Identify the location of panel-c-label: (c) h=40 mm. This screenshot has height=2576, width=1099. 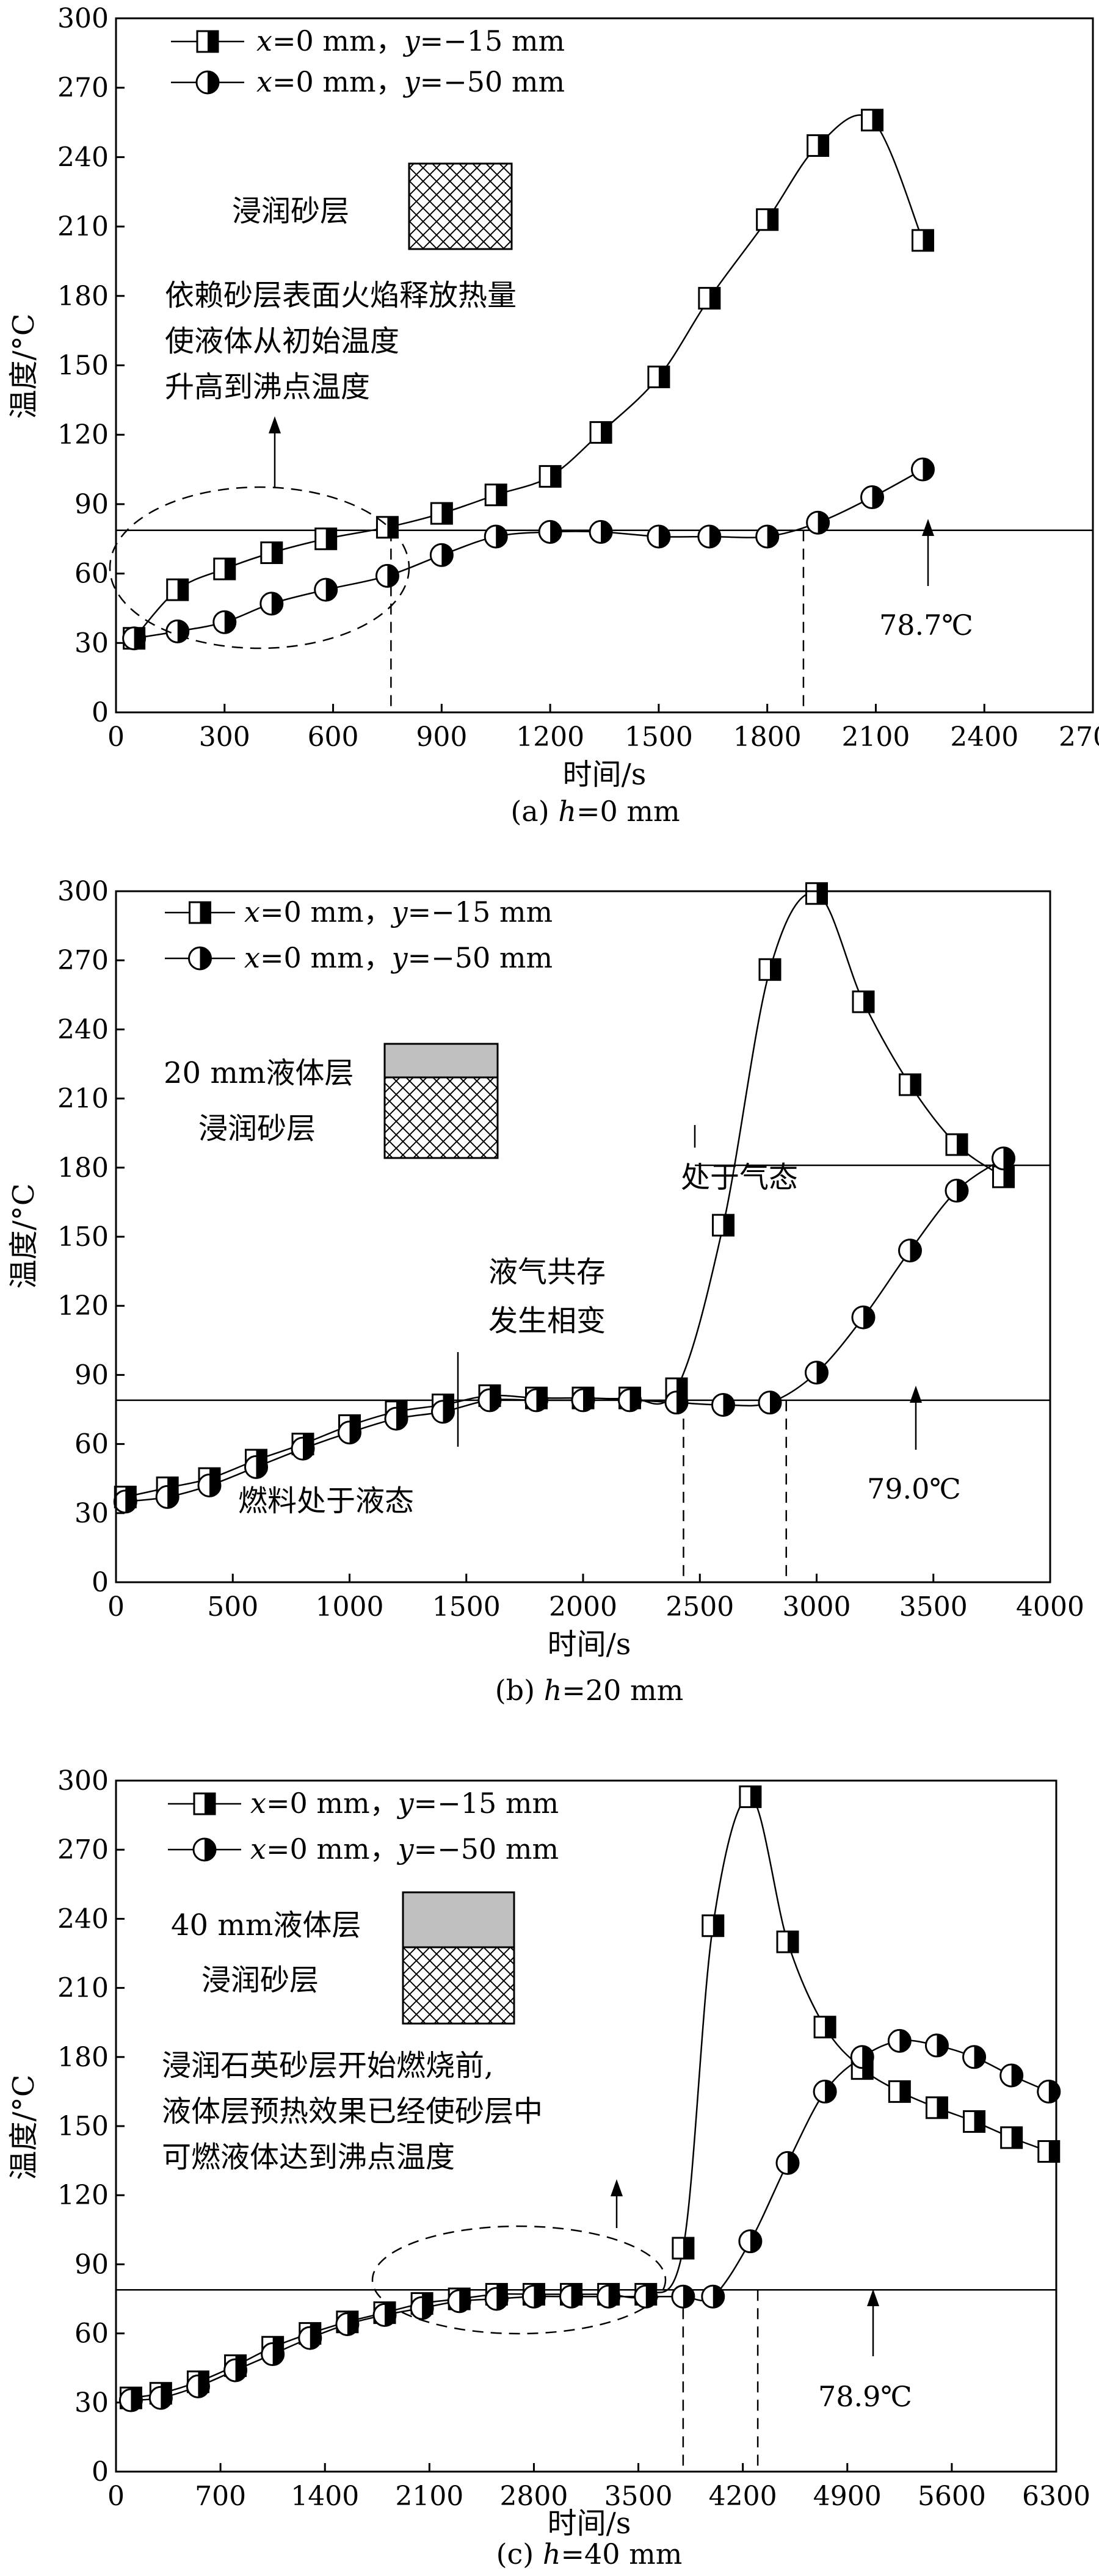
(589, 2554).